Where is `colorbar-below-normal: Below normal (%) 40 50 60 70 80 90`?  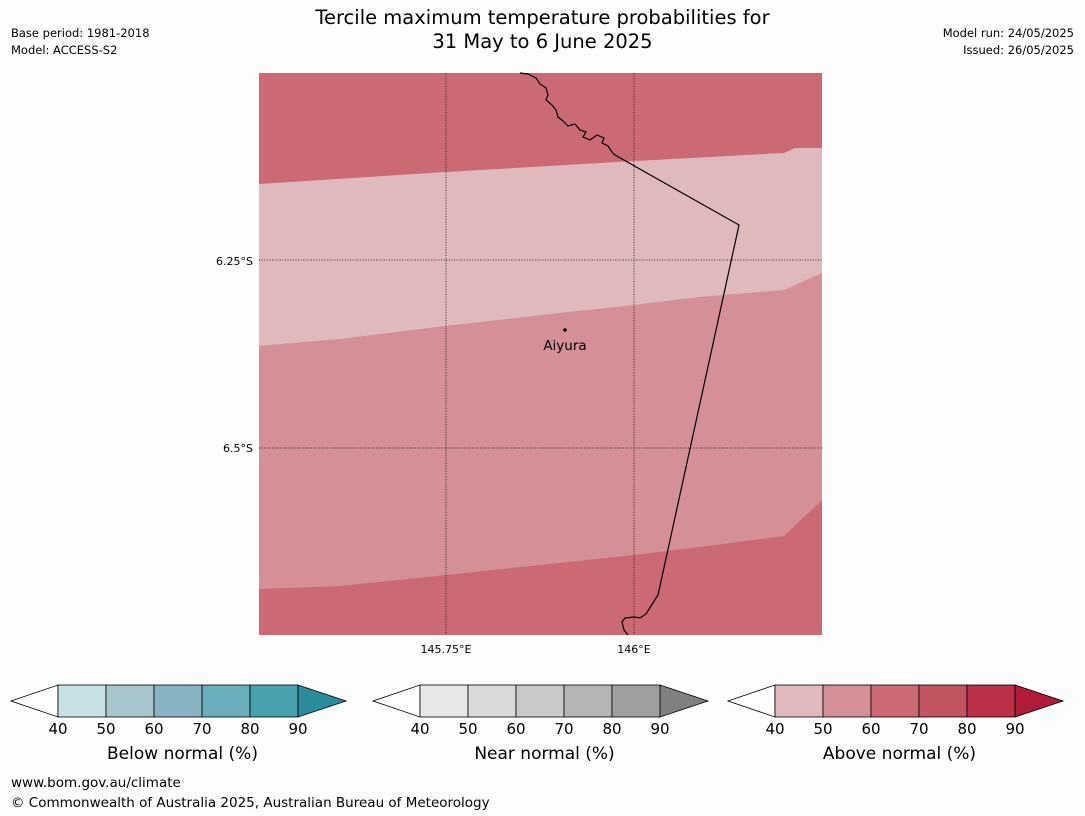
colorbar-below-normal: Below normal (%) 40 50 60 70 80 90 is located at coordinates (182, 724).